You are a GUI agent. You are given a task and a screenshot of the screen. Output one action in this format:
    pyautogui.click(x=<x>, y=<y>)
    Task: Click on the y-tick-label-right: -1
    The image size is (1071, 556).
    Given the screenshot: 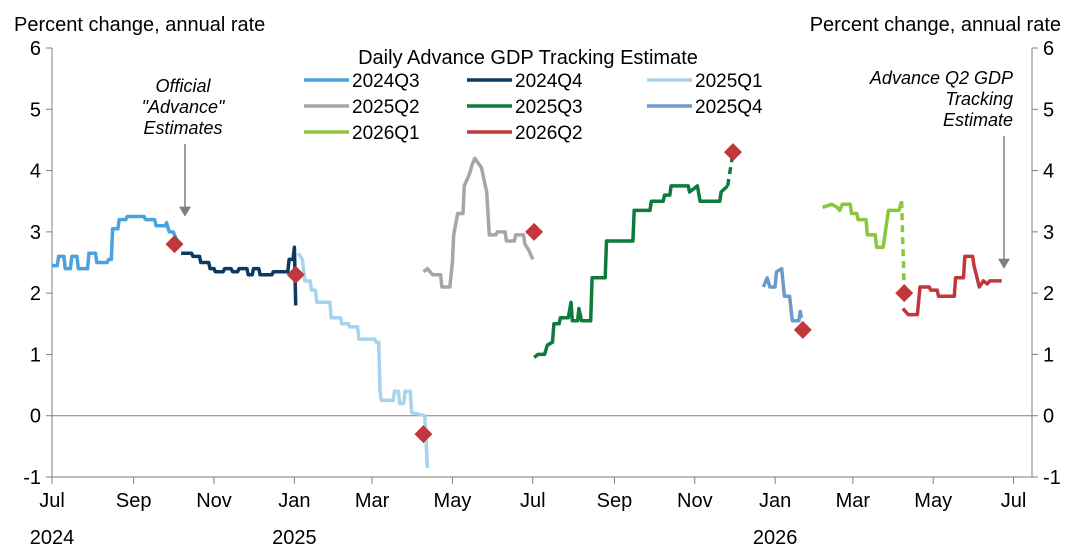 What is the action you would take?
    pyautogui.click(x=1052, y=478)
    